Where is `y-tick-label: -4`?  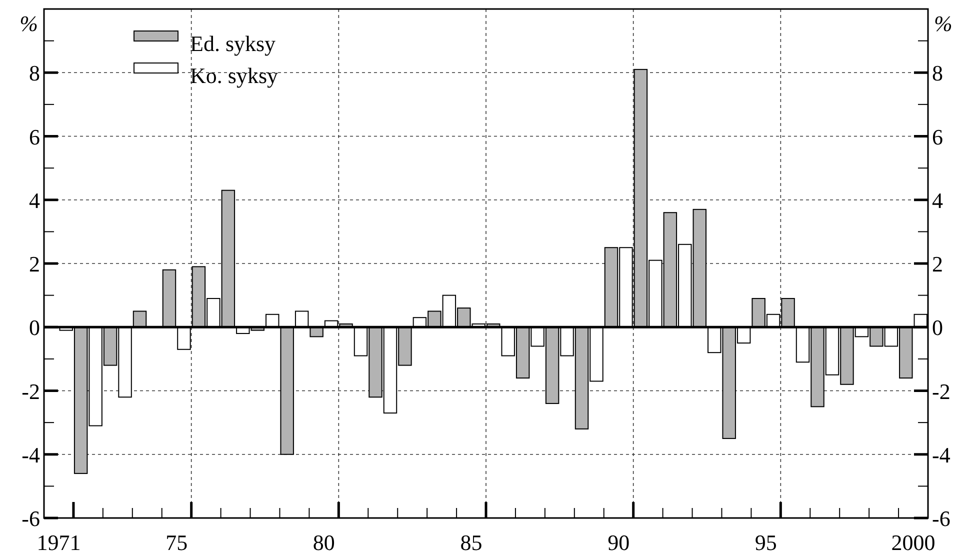
y-tick-label: -4 is located at coordinates (31, 455).